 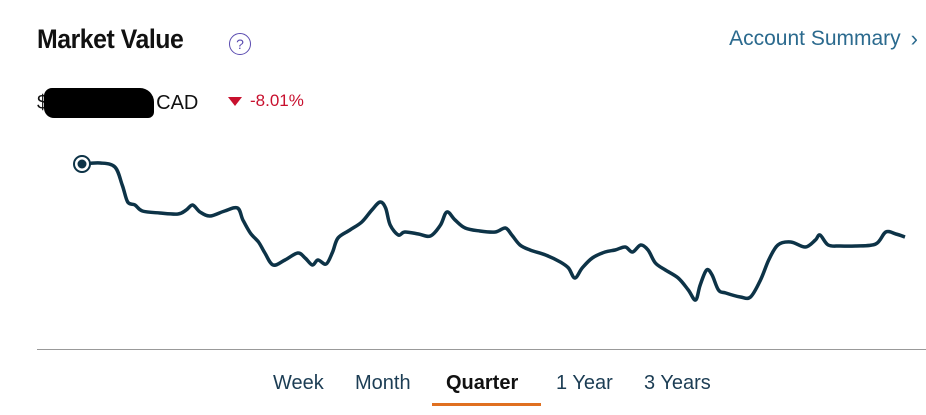 I want to click on change-indicator: -8.01%, so click(x=266, y=101).